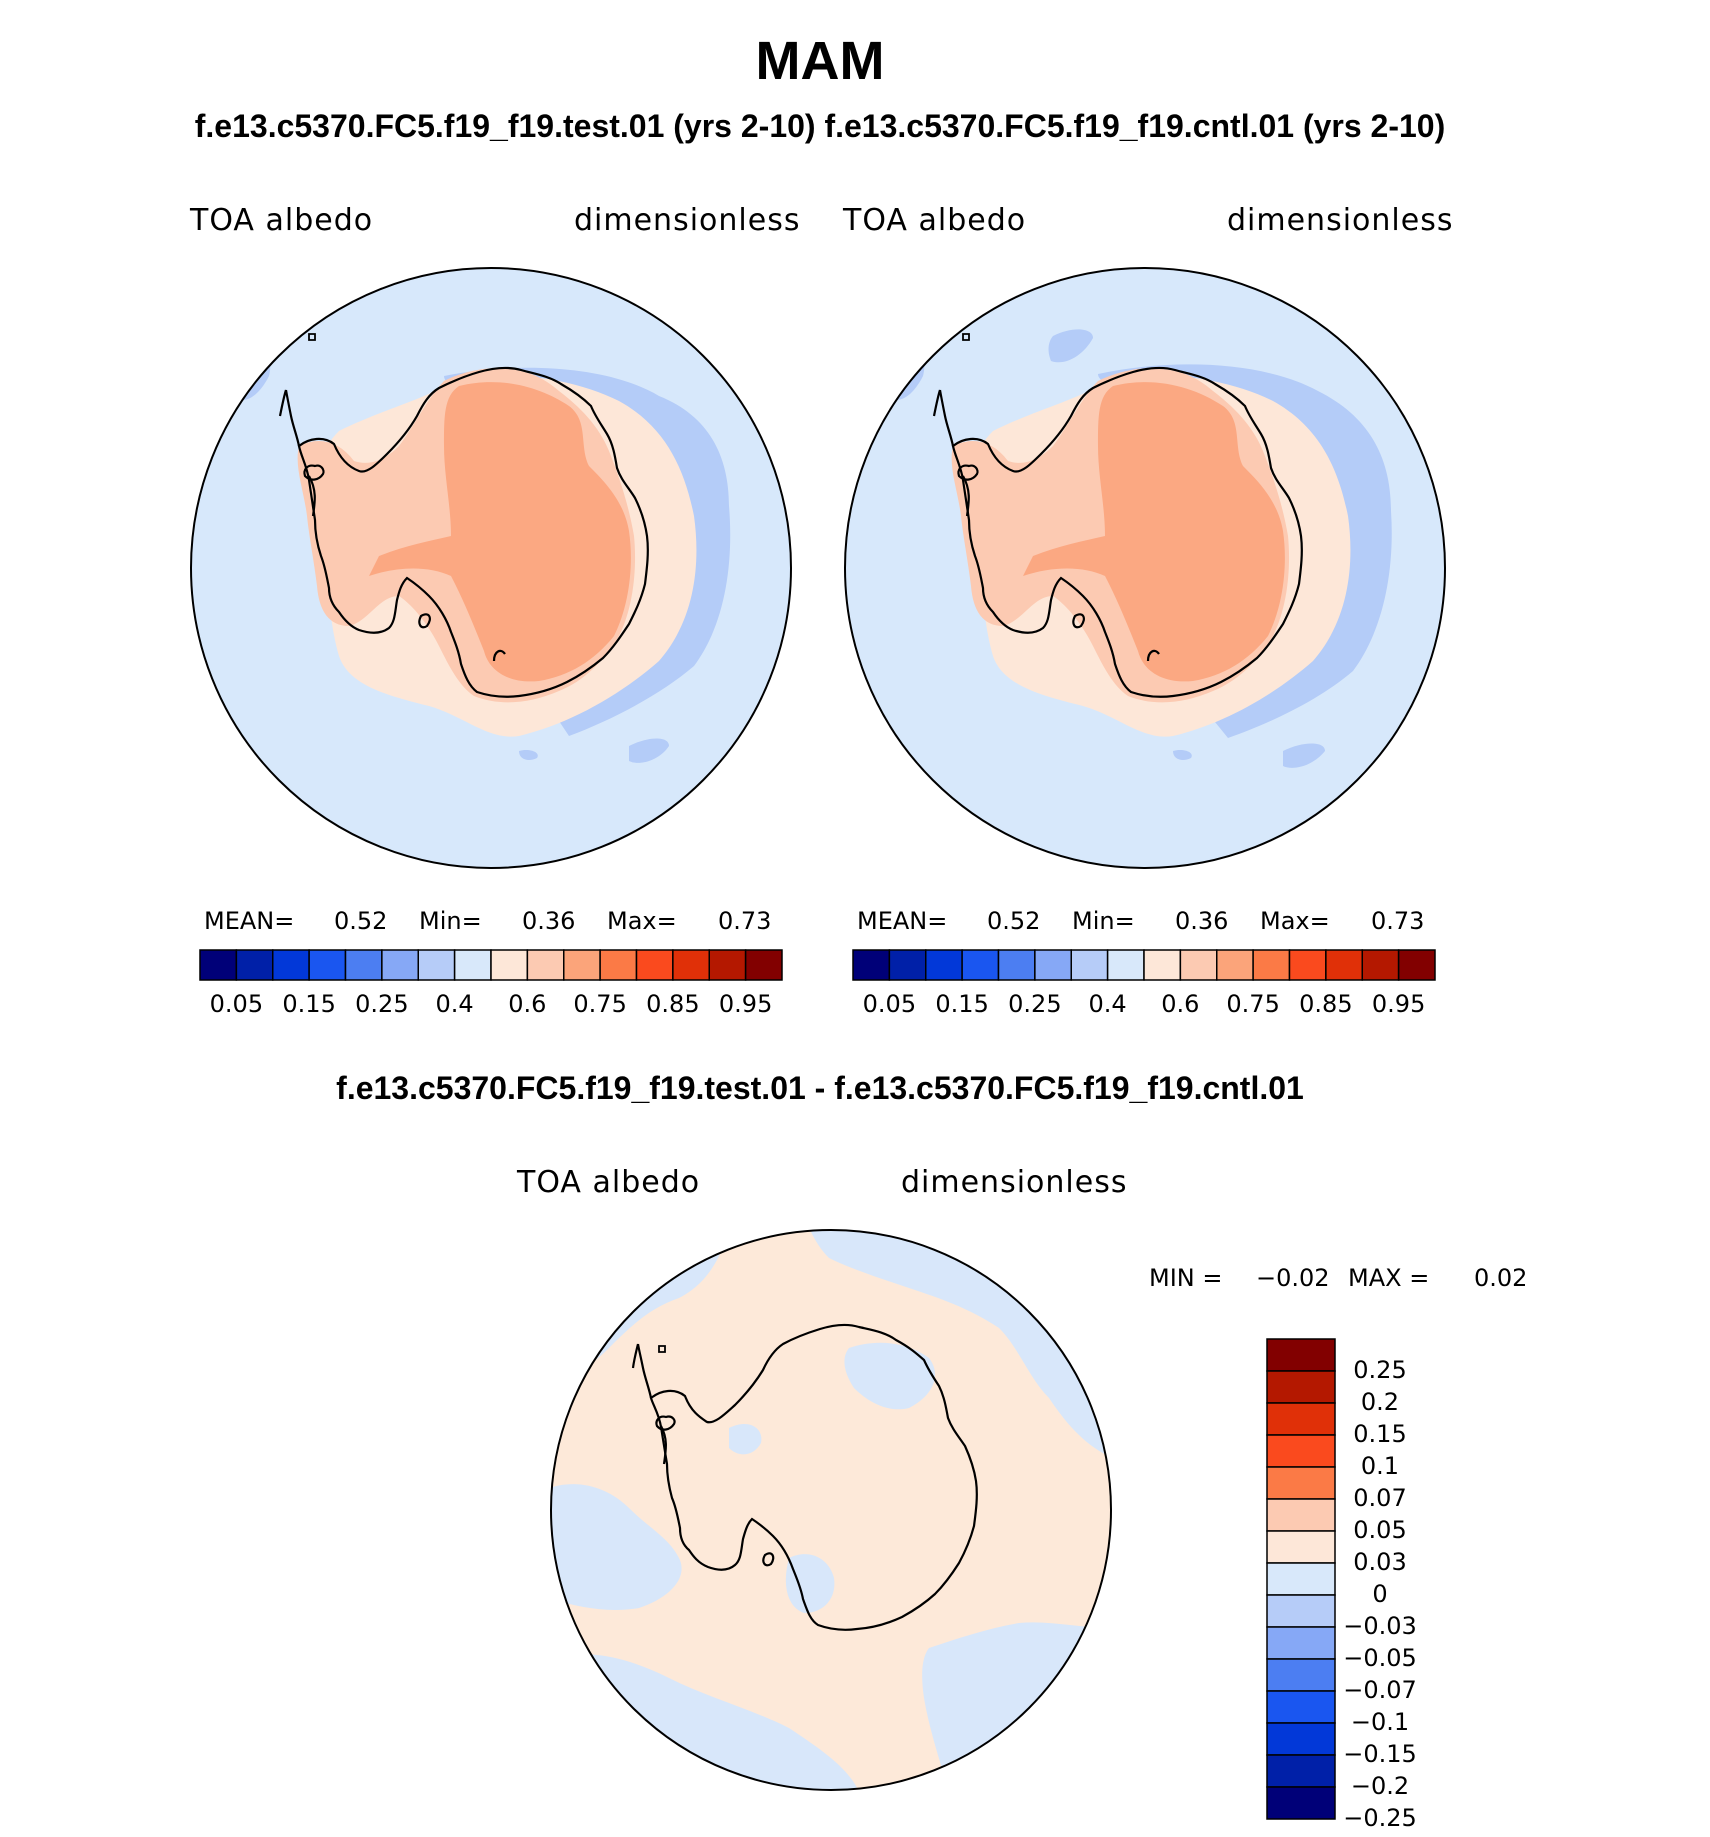 This screenshot has width=1710, height=1837. I want to click on cntl-colorbar-tick-label: 0.6, so click(1180, 1004).